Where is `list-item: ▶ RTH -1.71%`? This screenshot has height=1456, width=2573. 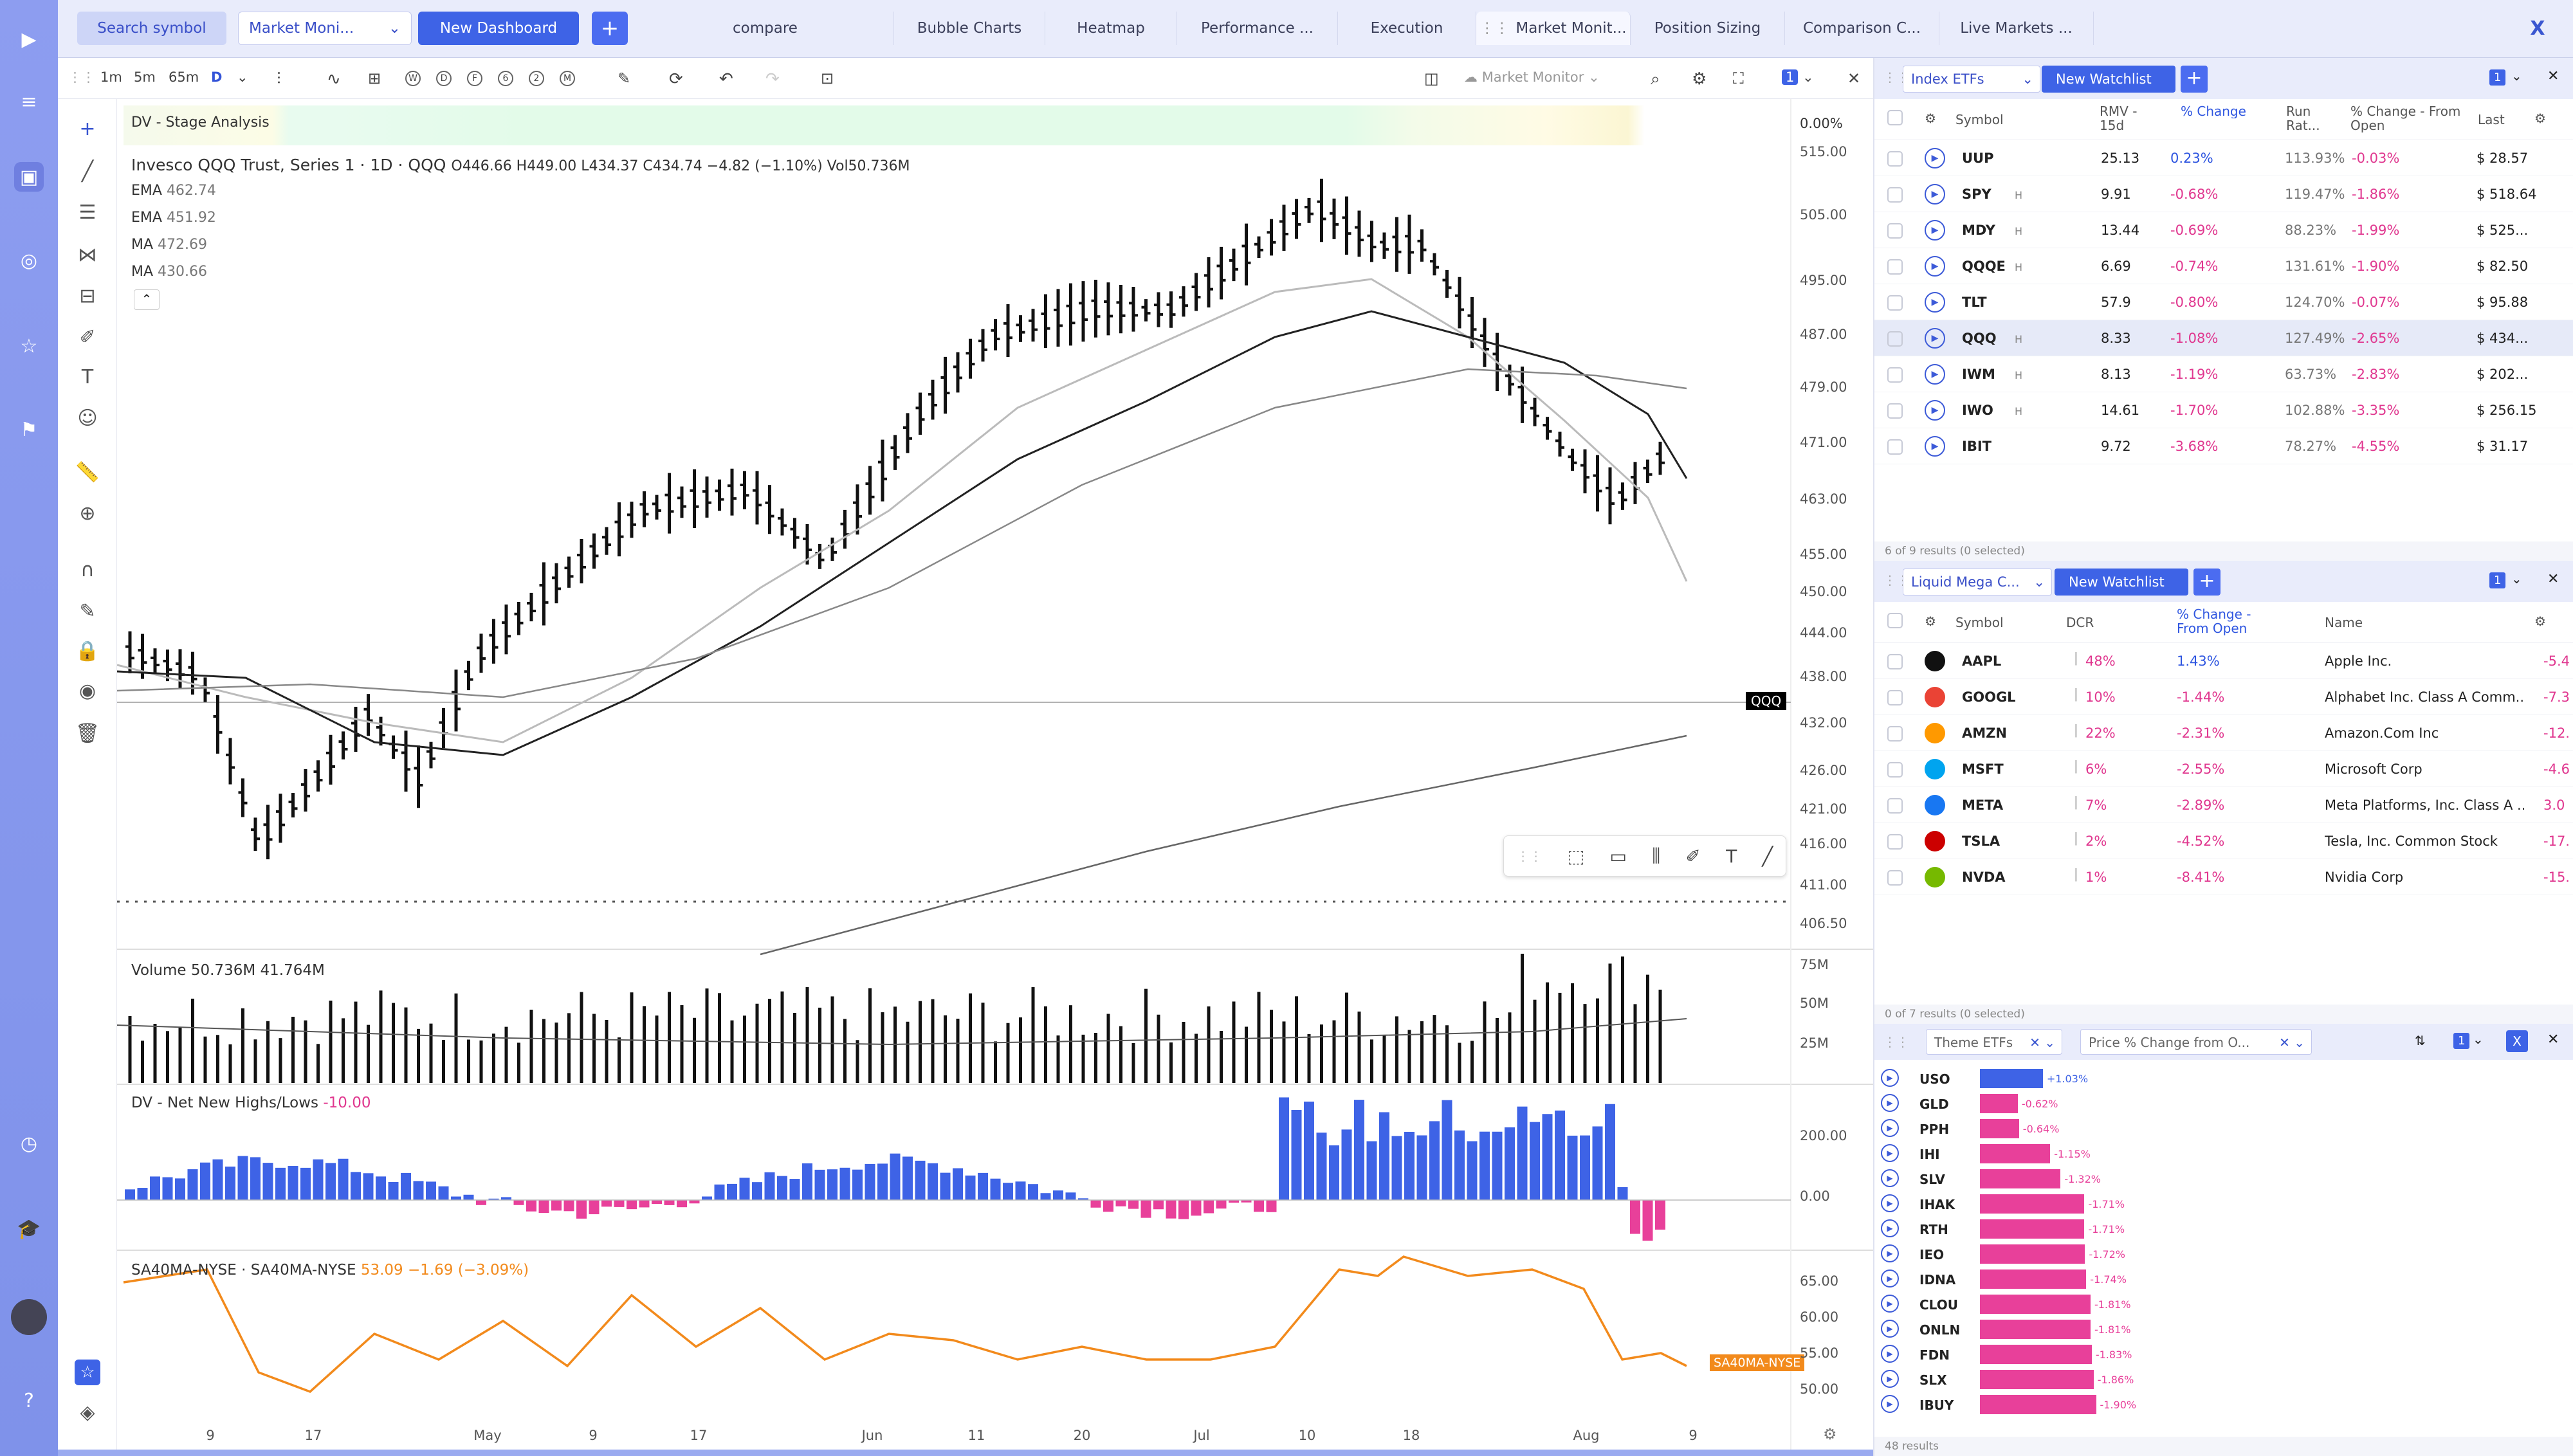 list-item: ▶ RTH -1.71% is located at coordinates (2223, 1229).